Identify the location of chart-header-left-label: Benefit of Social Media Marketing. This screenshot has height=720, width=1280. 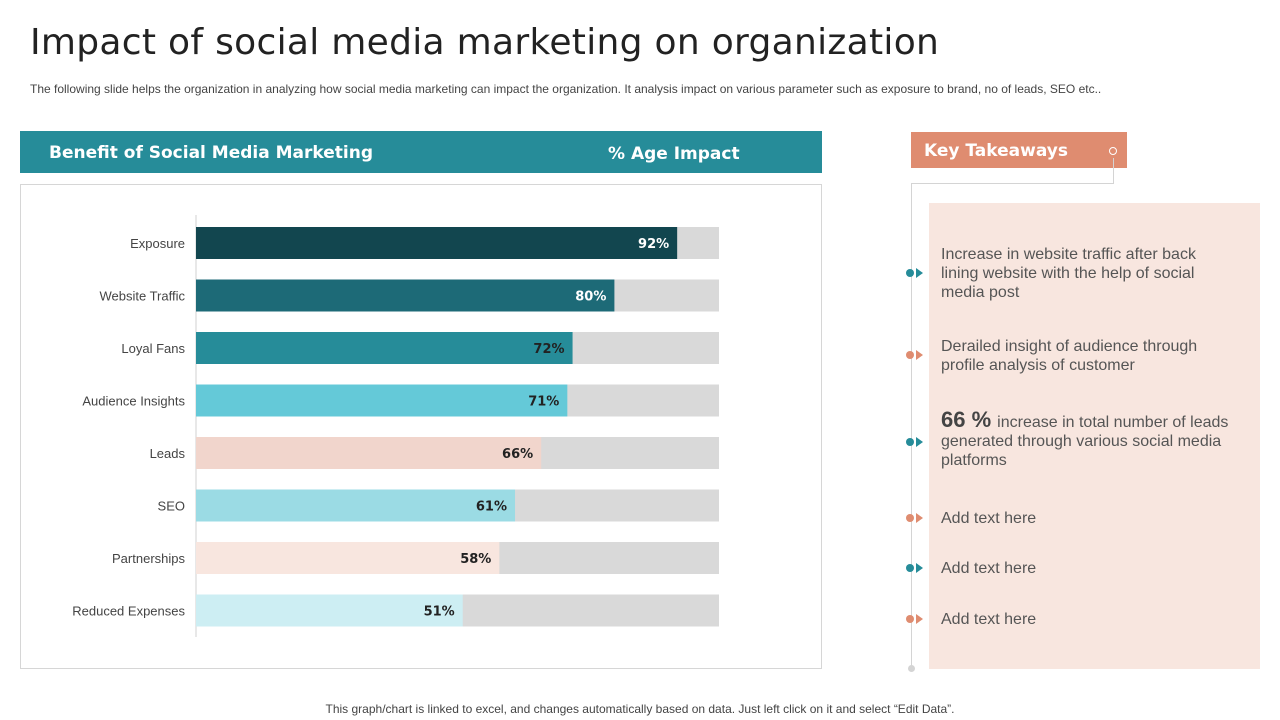
(211, 153).